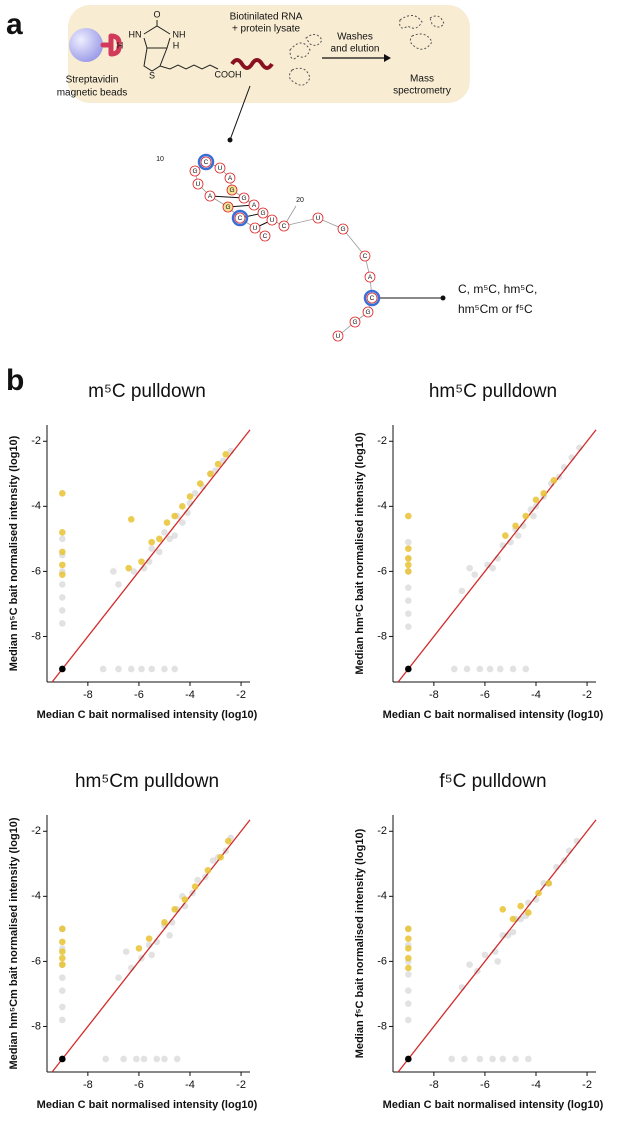 This screenshot has height=1122, width=644. Describe the element at coordinates (355, 37) in the screenshot. I see `step-label: Washes` at that location.